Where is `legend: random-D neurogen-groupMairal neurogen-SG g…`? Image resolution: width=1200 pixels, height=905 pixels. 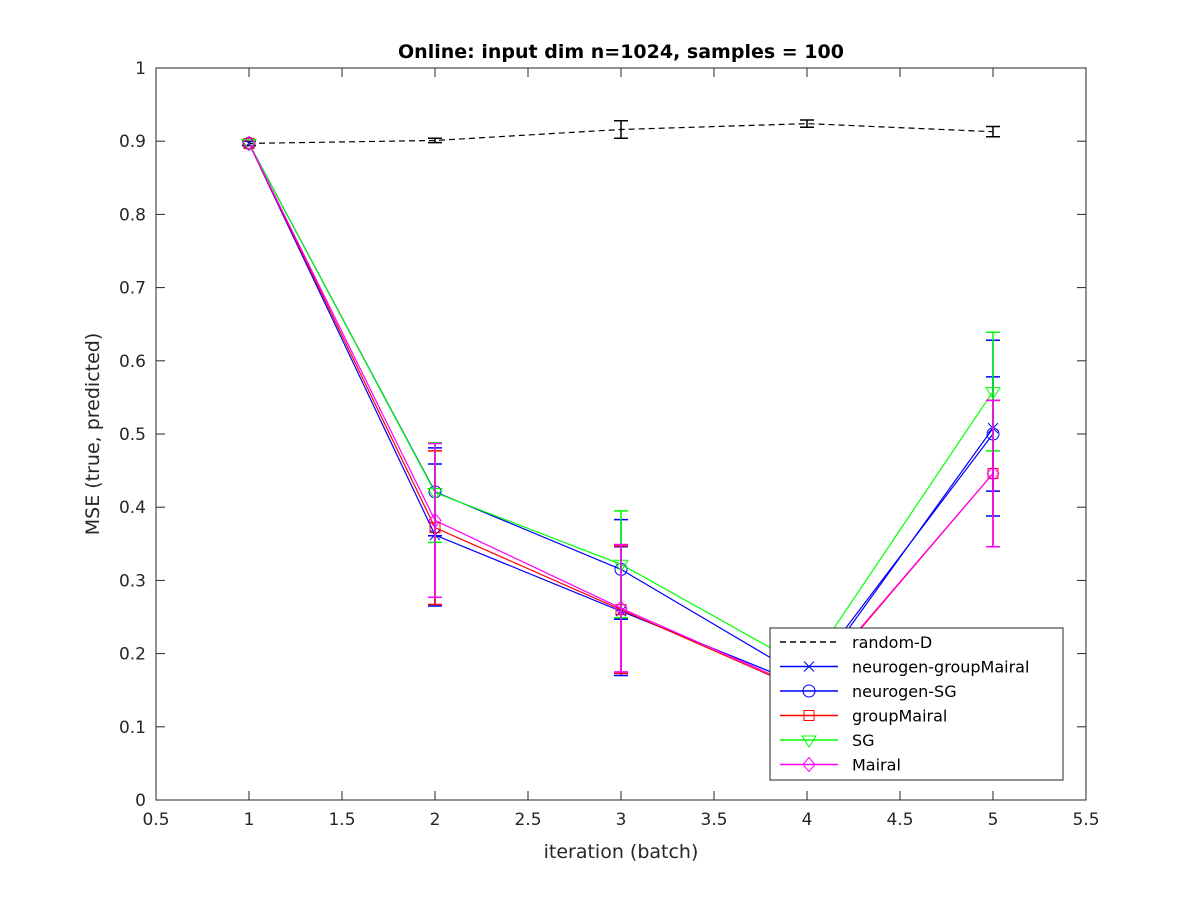 legend: random-D neurogen-groupMairal neurogen-SG g… is located at coordinates (916, 704).